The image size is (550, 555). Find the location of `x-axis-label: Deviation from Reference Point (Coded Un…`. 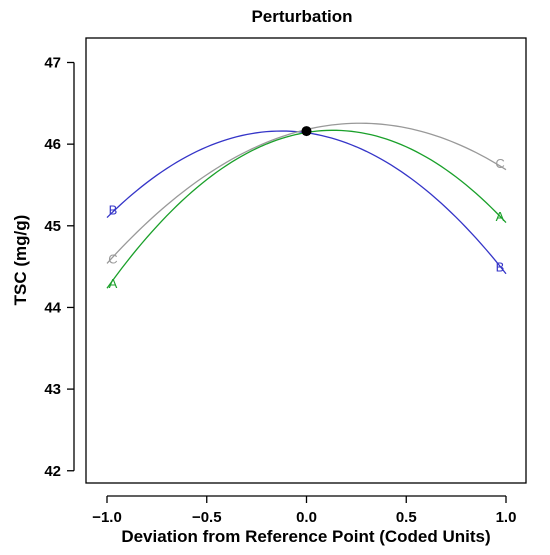

x-axis-label: Deviation from Reference Point (Coded Un… is located at coordinates (305, 536).